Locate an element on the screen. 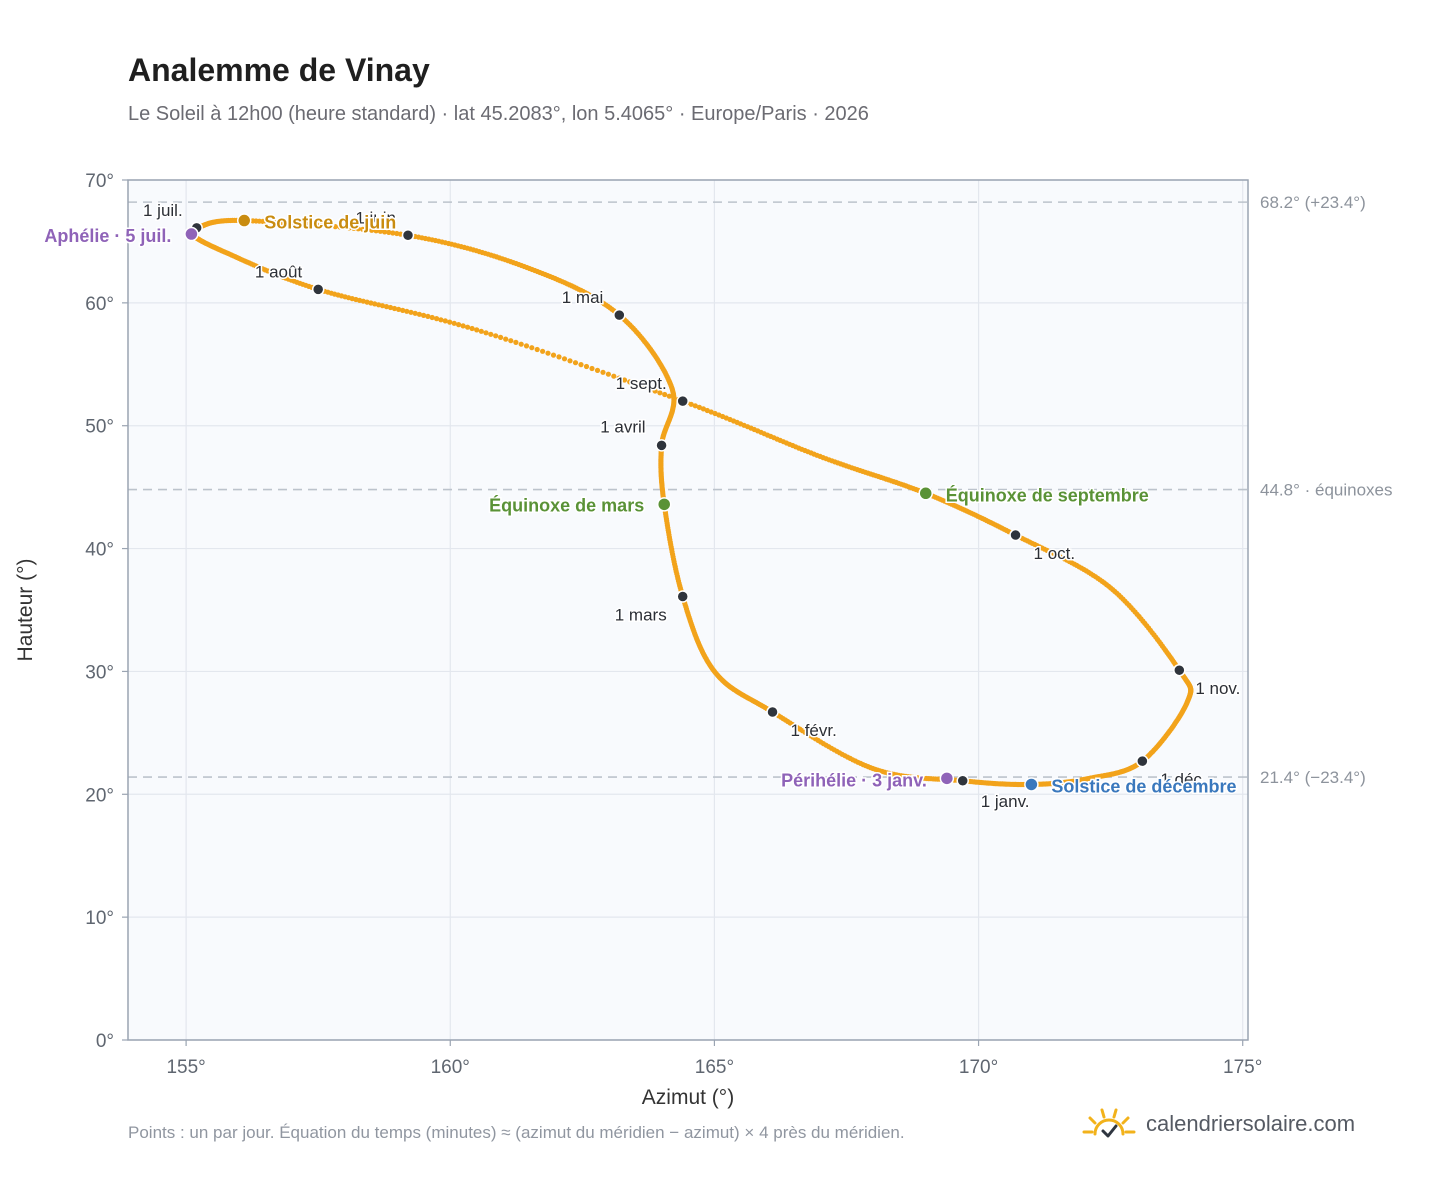 This screenshot has width=1448, height=1188. month-marker-label: 1 nov. is located at coordinates (1217, 688).